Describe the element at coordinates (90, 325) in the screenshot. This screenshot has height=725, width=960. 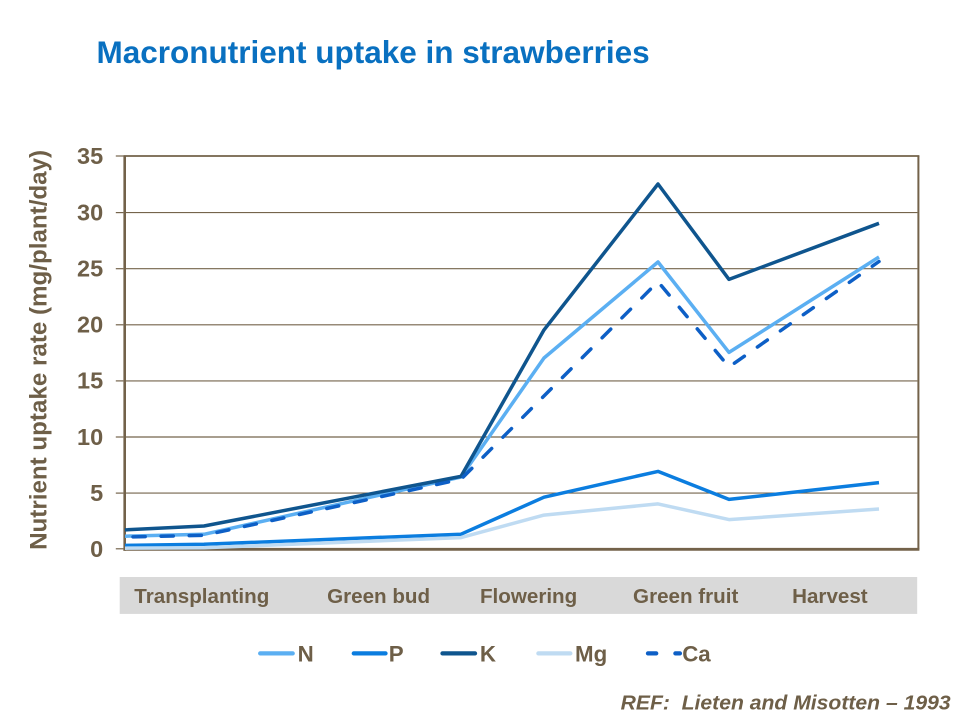
I see `svg-text: 20` at that location.